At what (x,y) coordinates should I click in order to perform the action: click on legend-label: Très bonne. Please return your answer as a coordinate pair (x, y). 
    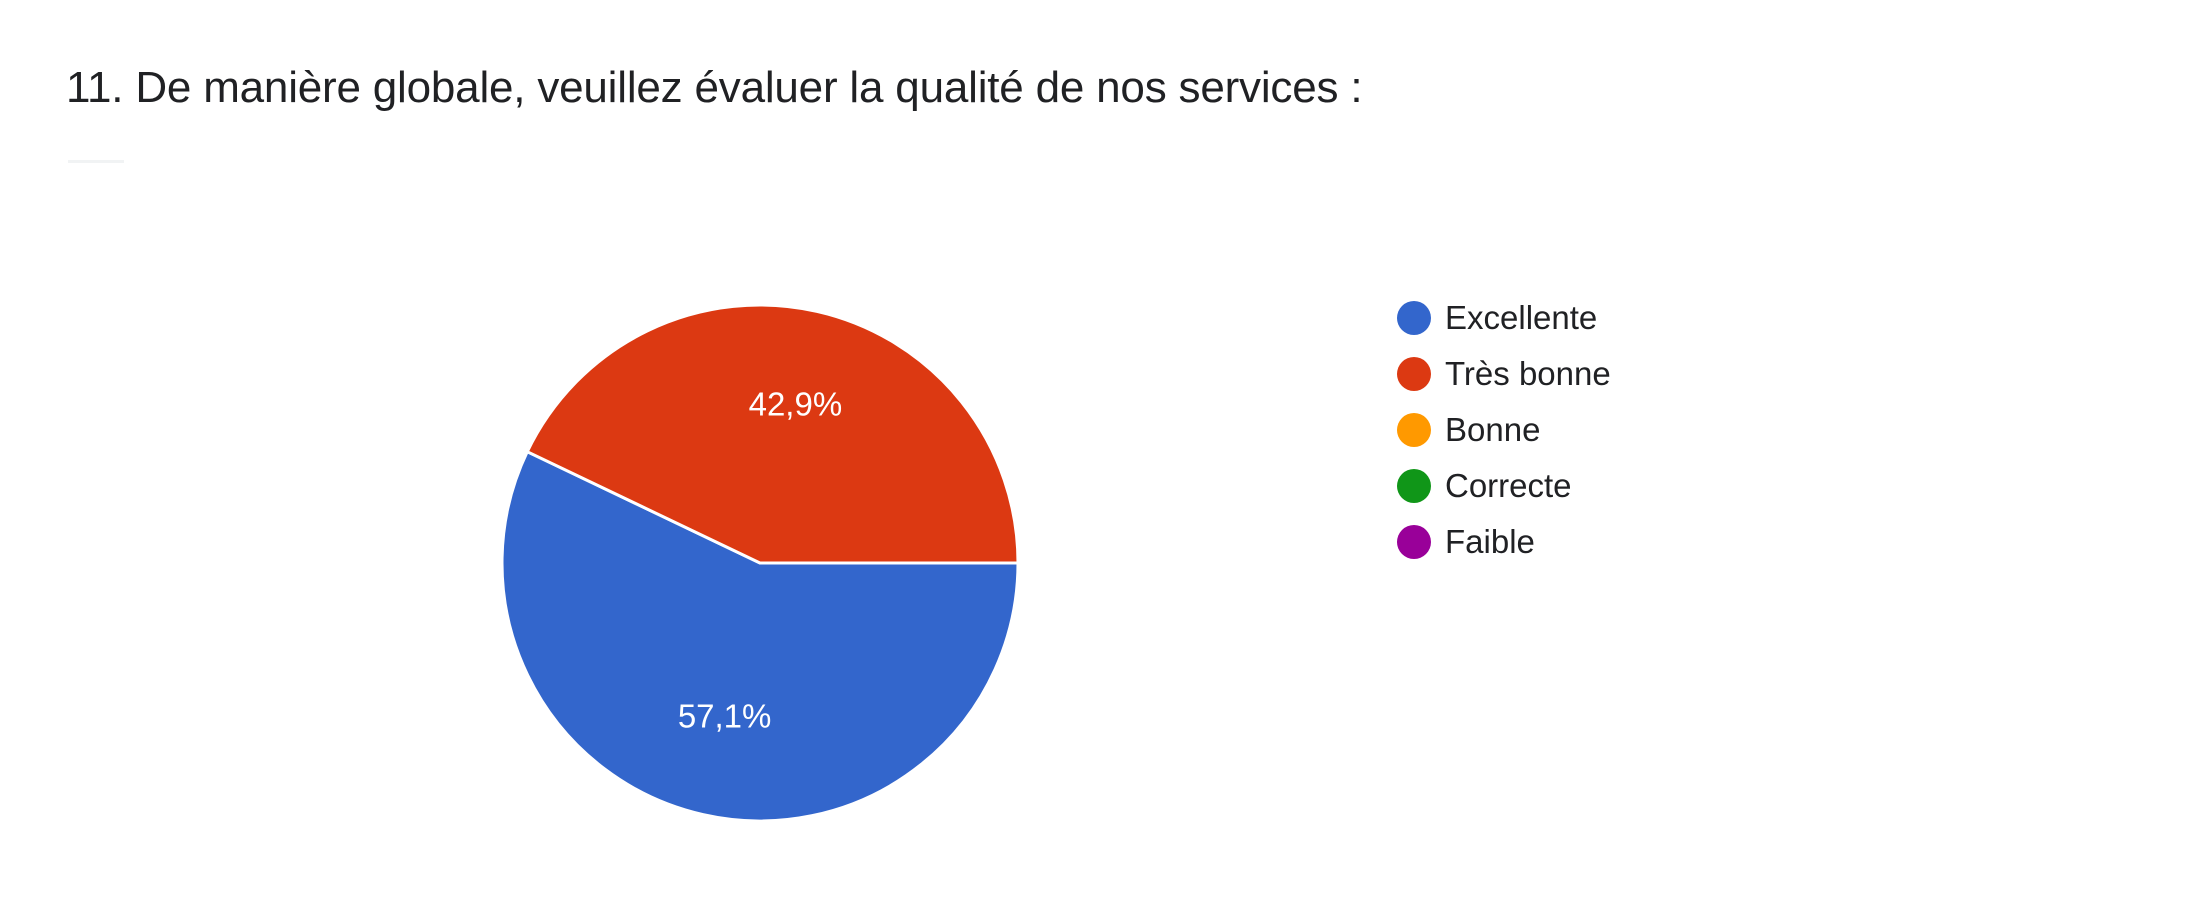
    Looking at the image, I should click on (1528, 373).